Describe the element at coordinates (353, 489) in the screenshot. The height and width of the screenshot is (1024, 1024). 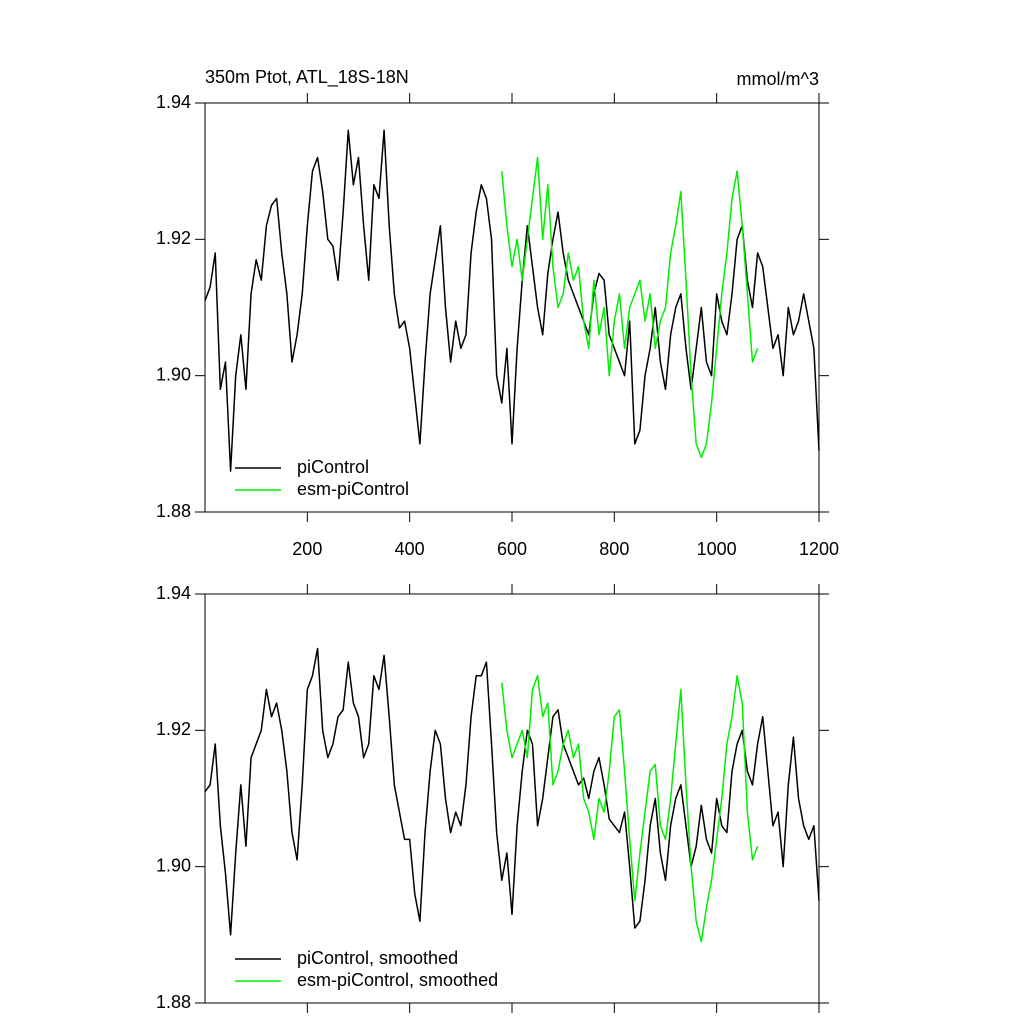
I see `legend-label: esm-piControl` at that location.